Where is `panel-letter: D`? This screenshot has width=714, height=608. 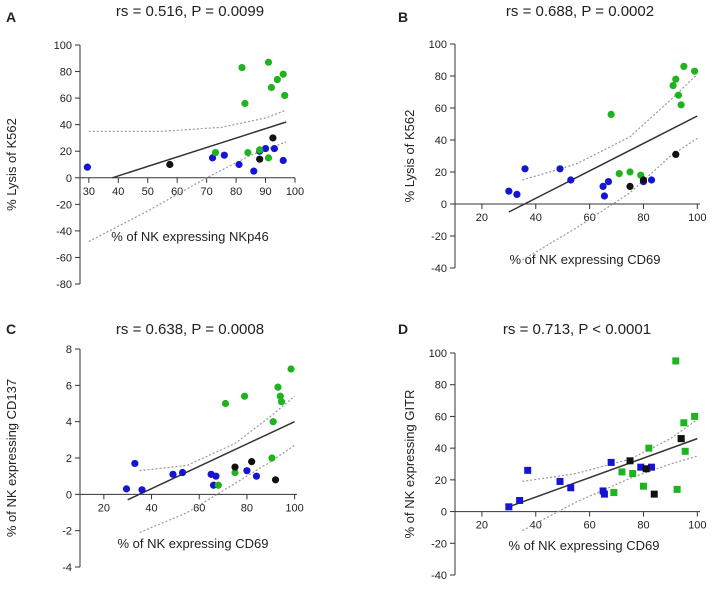
panel-letter: D is located at coordinates (403, 329).